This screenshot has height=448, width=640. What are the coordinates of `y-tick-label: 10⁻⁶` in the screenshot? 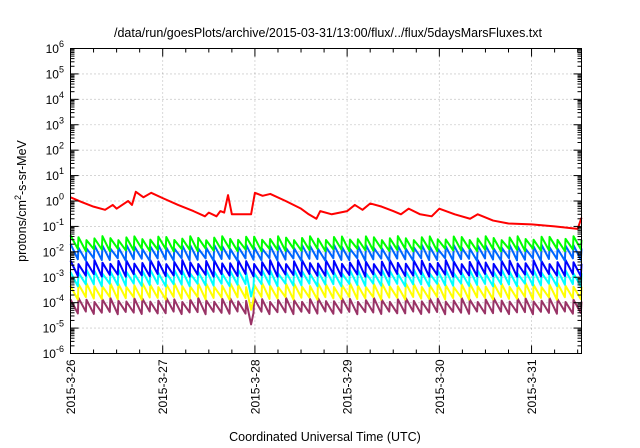 It's located at (53, 352).